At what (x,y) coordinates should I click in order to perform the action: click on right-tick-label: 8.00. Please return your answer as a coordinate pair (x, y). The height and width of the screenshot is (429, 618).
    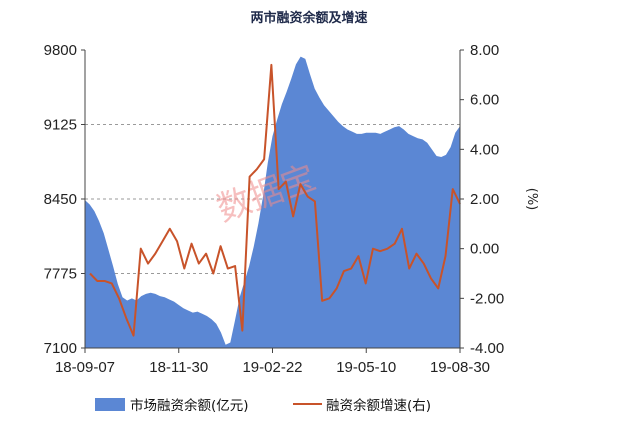
    Looking at the image, I should click on (484, 50).